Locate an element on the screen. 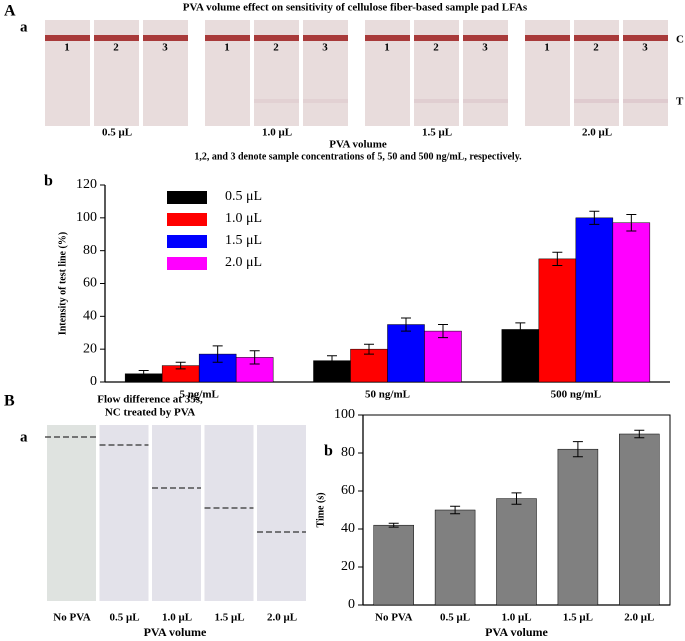  legend-label: 1.5 μL is located at coordinates (243, 240).